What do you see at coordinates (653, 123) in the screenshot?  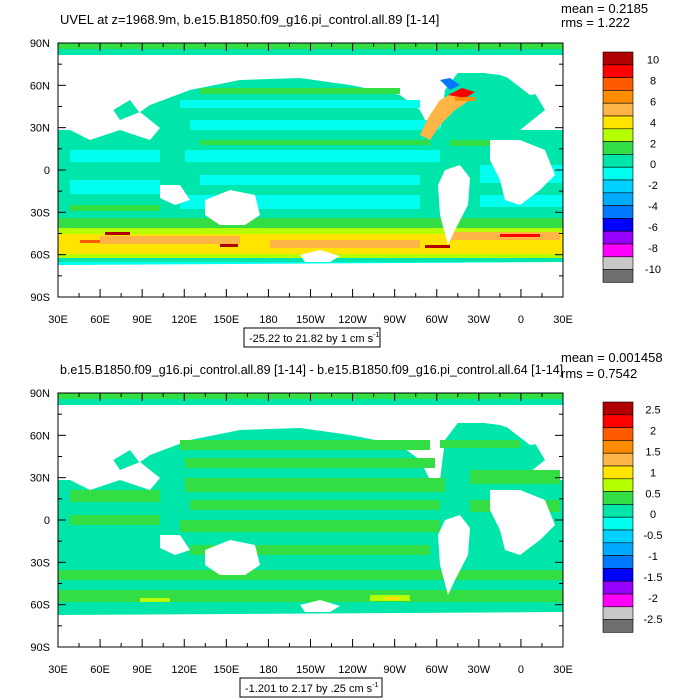 I see `colorbar-label: 4` at bounding box center [653, 123].